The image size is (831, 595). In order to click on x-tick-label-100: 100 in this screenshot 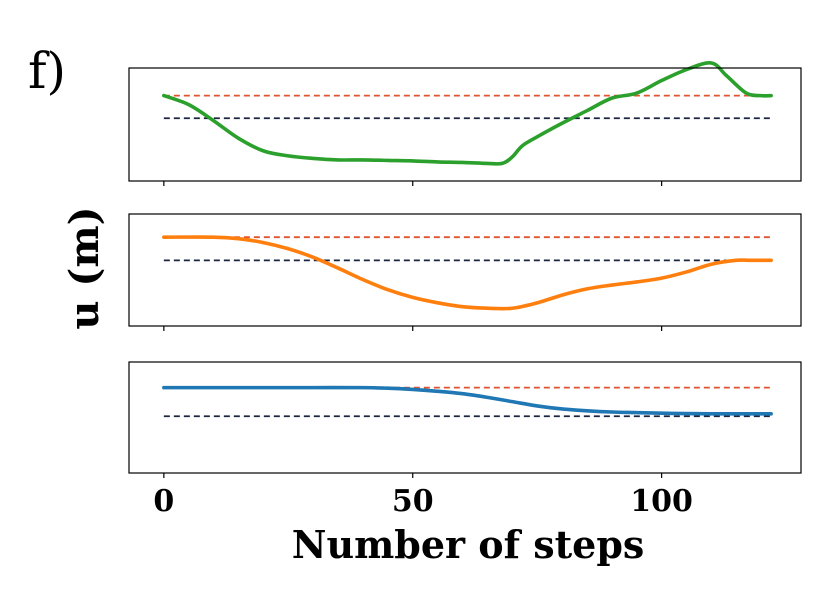, I will do `click(661, 501)`.